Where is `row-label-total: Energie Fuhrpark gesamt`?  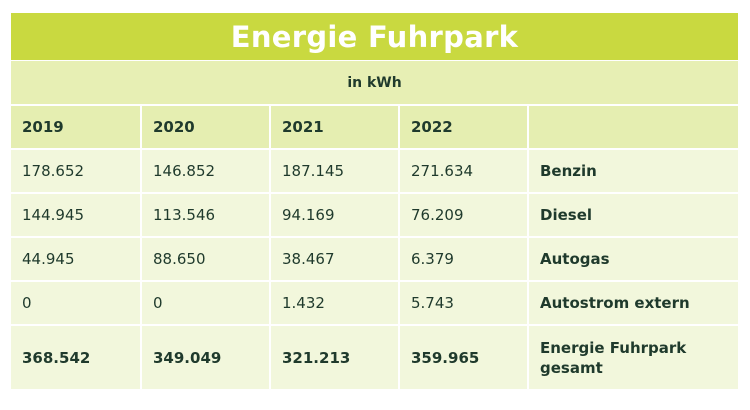
row-label-total: Energie Fuhrpark gesamt is located at coordinates (633, 356).